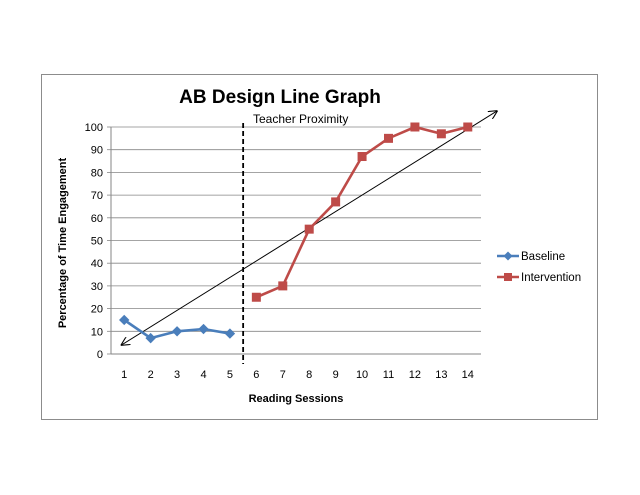 This screenshot has height=495, width=640. What do you see at coordinates (309, 375) in the screenshot?
I see `x-tick-label-8: 8` at bounding box center [309, 375].